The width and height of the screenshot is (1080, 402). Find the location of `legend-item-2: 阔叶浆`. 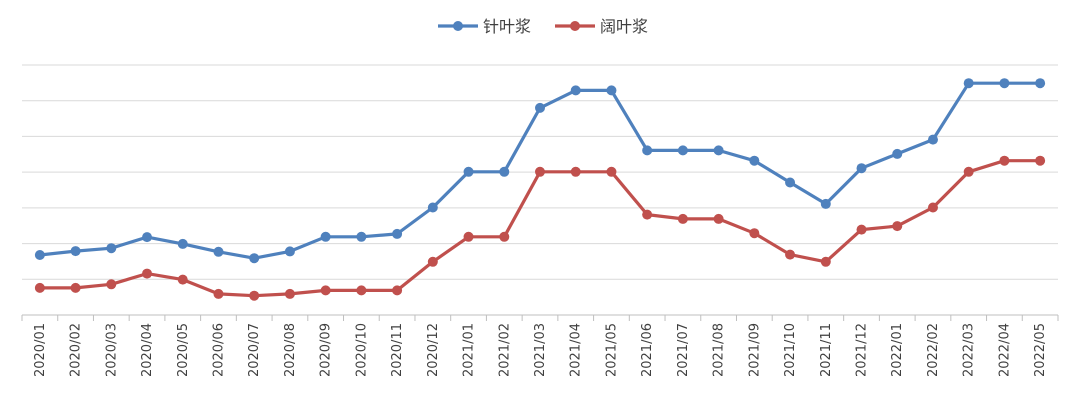

legend-item-2: 阔叶浆 is located at coordinates (601, 26).